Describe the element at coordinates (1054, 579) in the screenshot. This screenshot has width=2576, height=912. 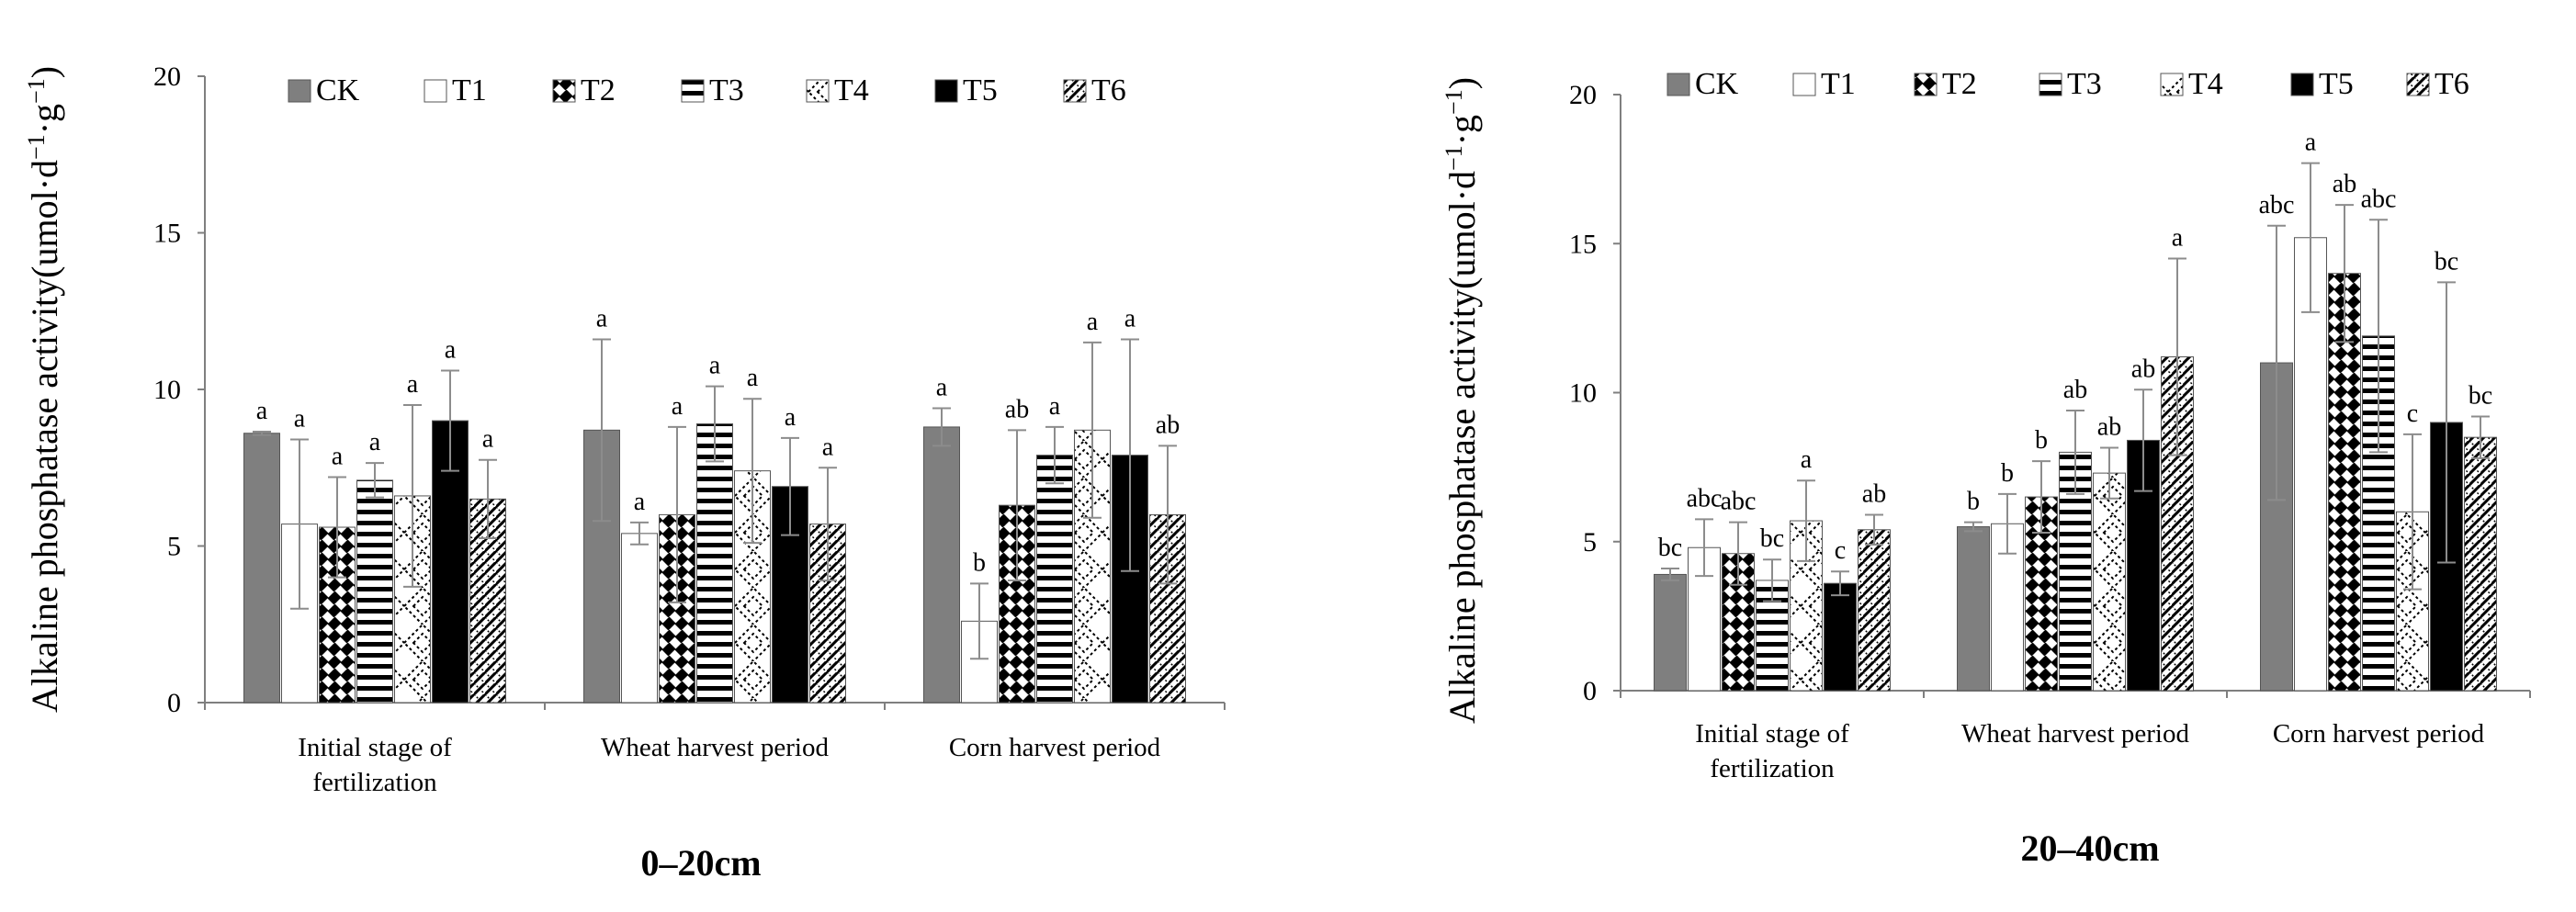
I see `bar-t3` at that location.